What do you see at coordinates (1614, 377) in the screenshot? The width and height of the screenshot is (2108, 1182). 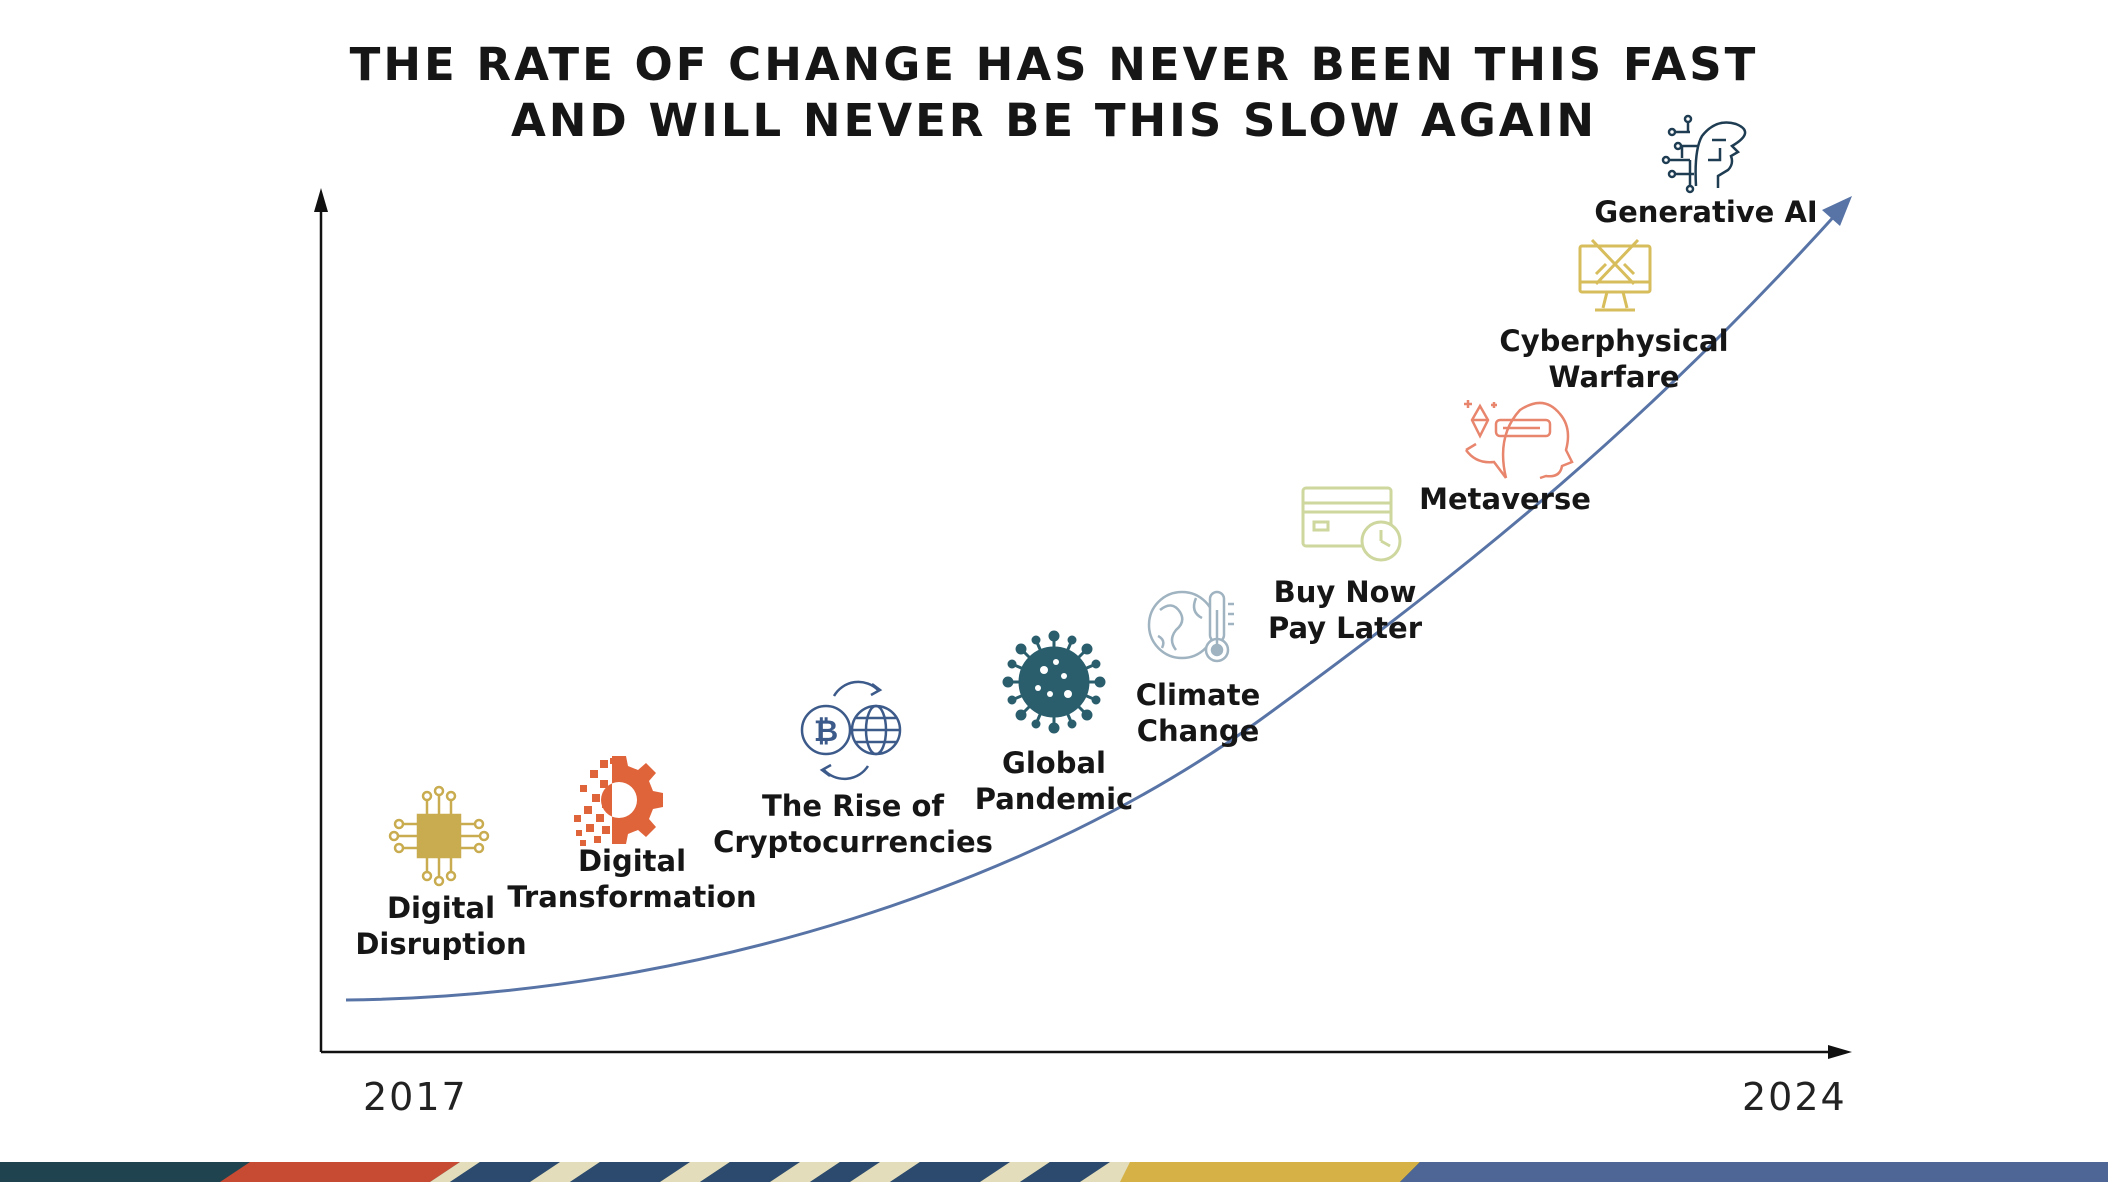 I see `label-line: Warfare` at bounding box center [1614, 377].